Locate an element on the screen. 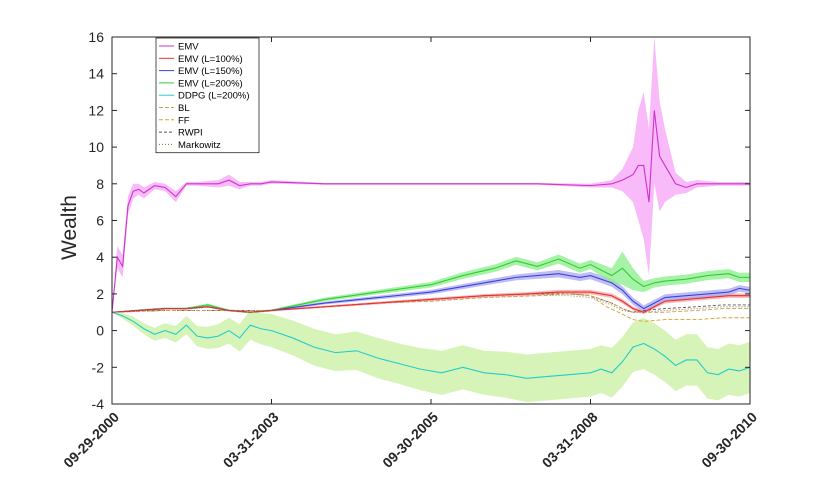  legend-label: BL is located at coordinates (184, 108).